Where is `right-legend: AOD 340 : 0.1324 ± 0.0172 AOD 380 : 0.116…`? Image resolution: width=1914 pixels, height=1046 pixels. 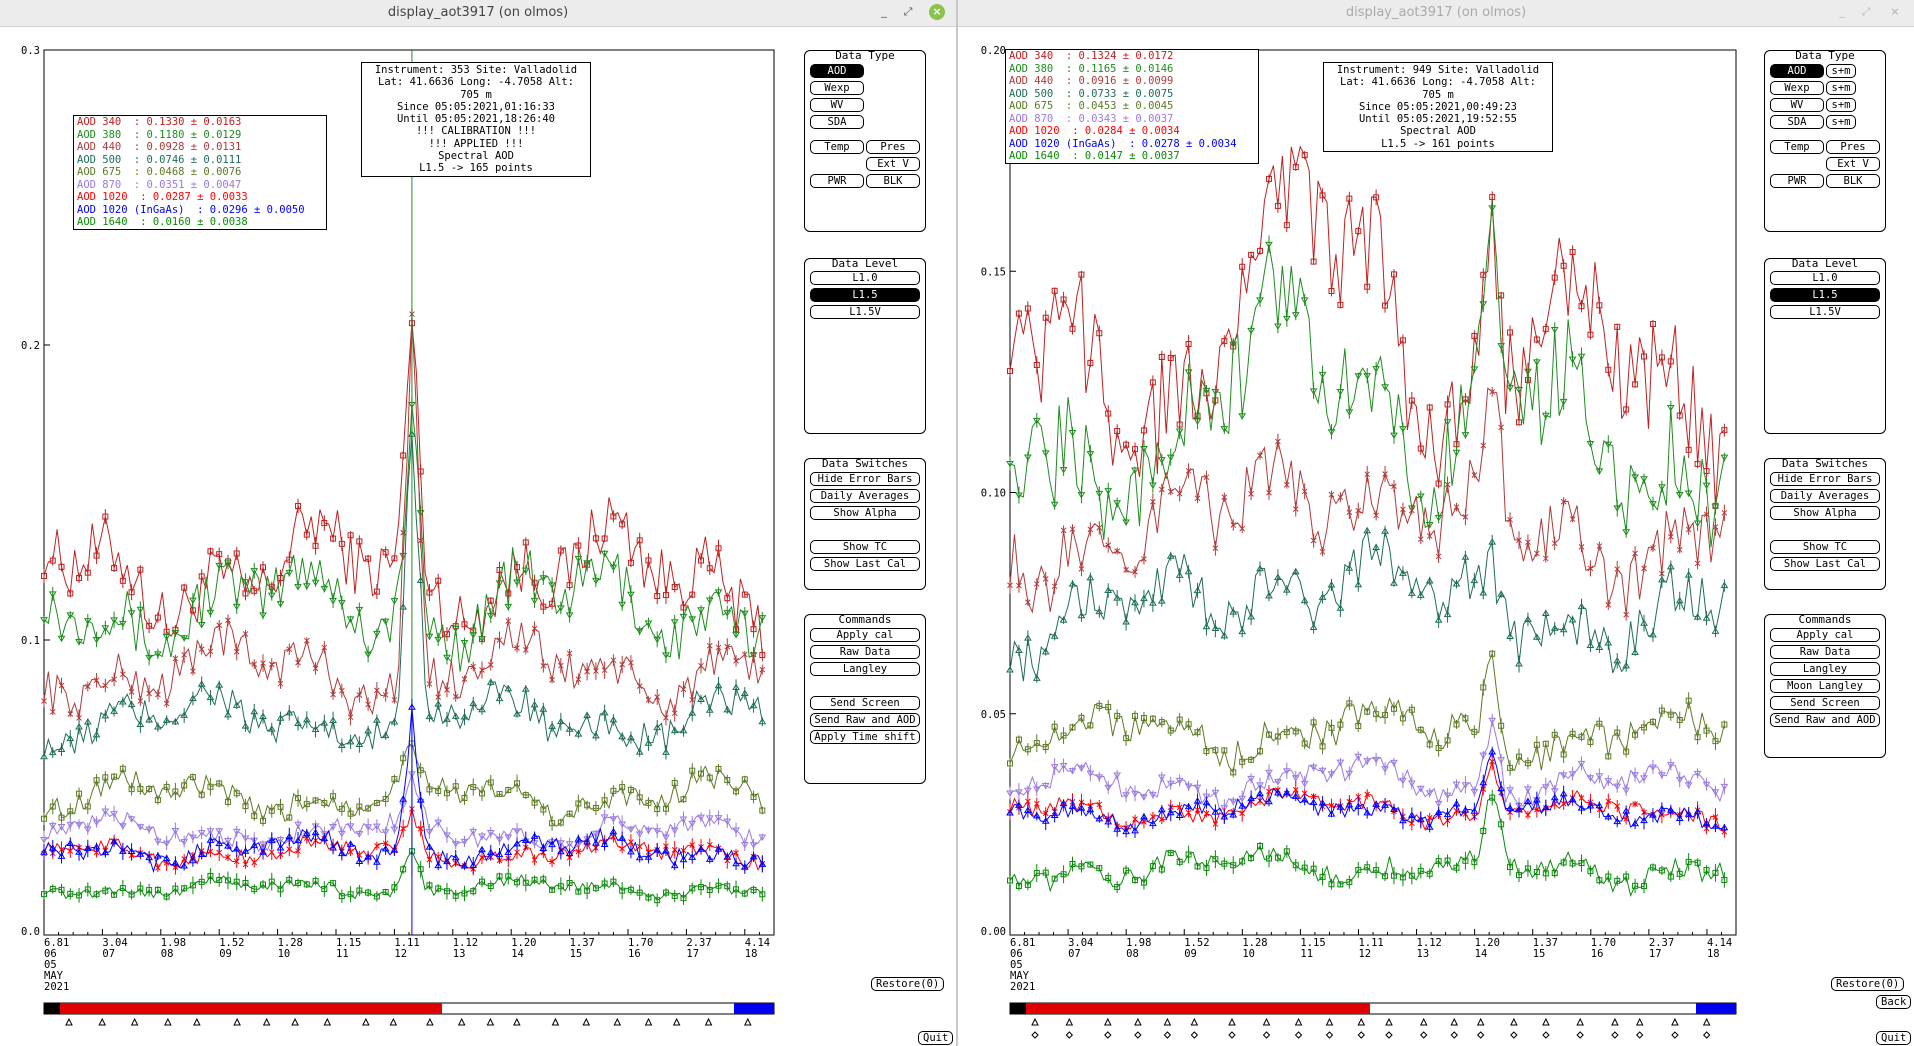 right-legend: AOD 340 : 0.1324 ± 0.0172 AOD 380 : 0.116… is located at coordinates (1132, 106).